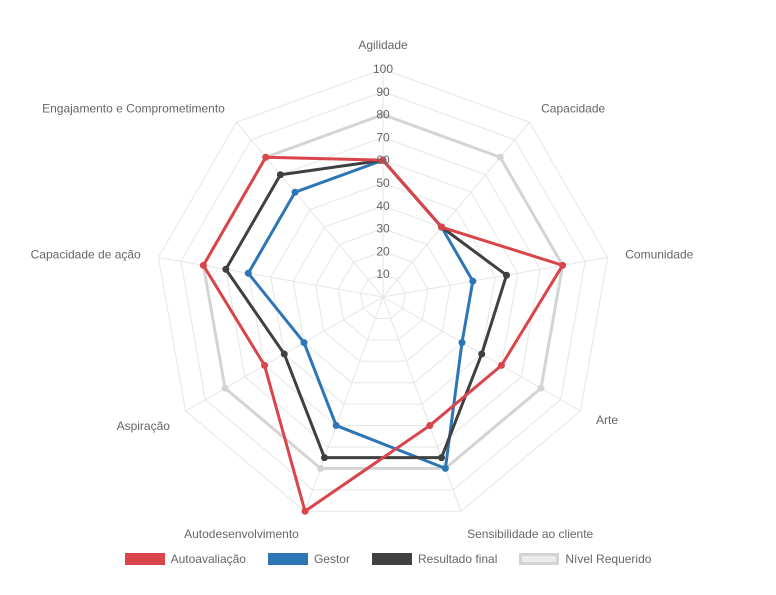 Image resolution: width=776 pixels, height=595 pixels. Describe the element at coordinates (608, 559) in the screenshot. I see `legend-label: Nível Requerido` at that location.